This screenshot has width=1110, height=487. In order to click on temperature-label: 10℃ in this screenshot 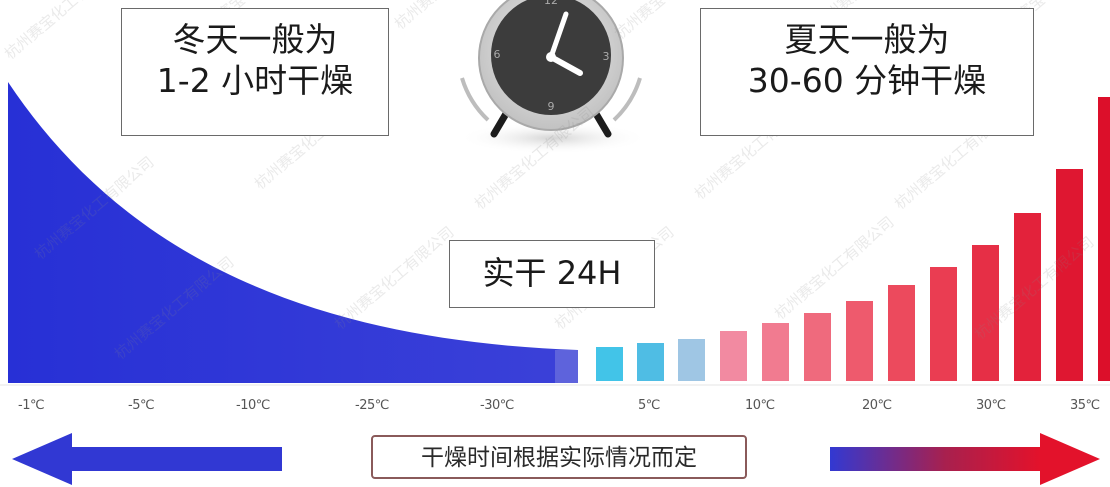, I will do `click(760, 405)`.